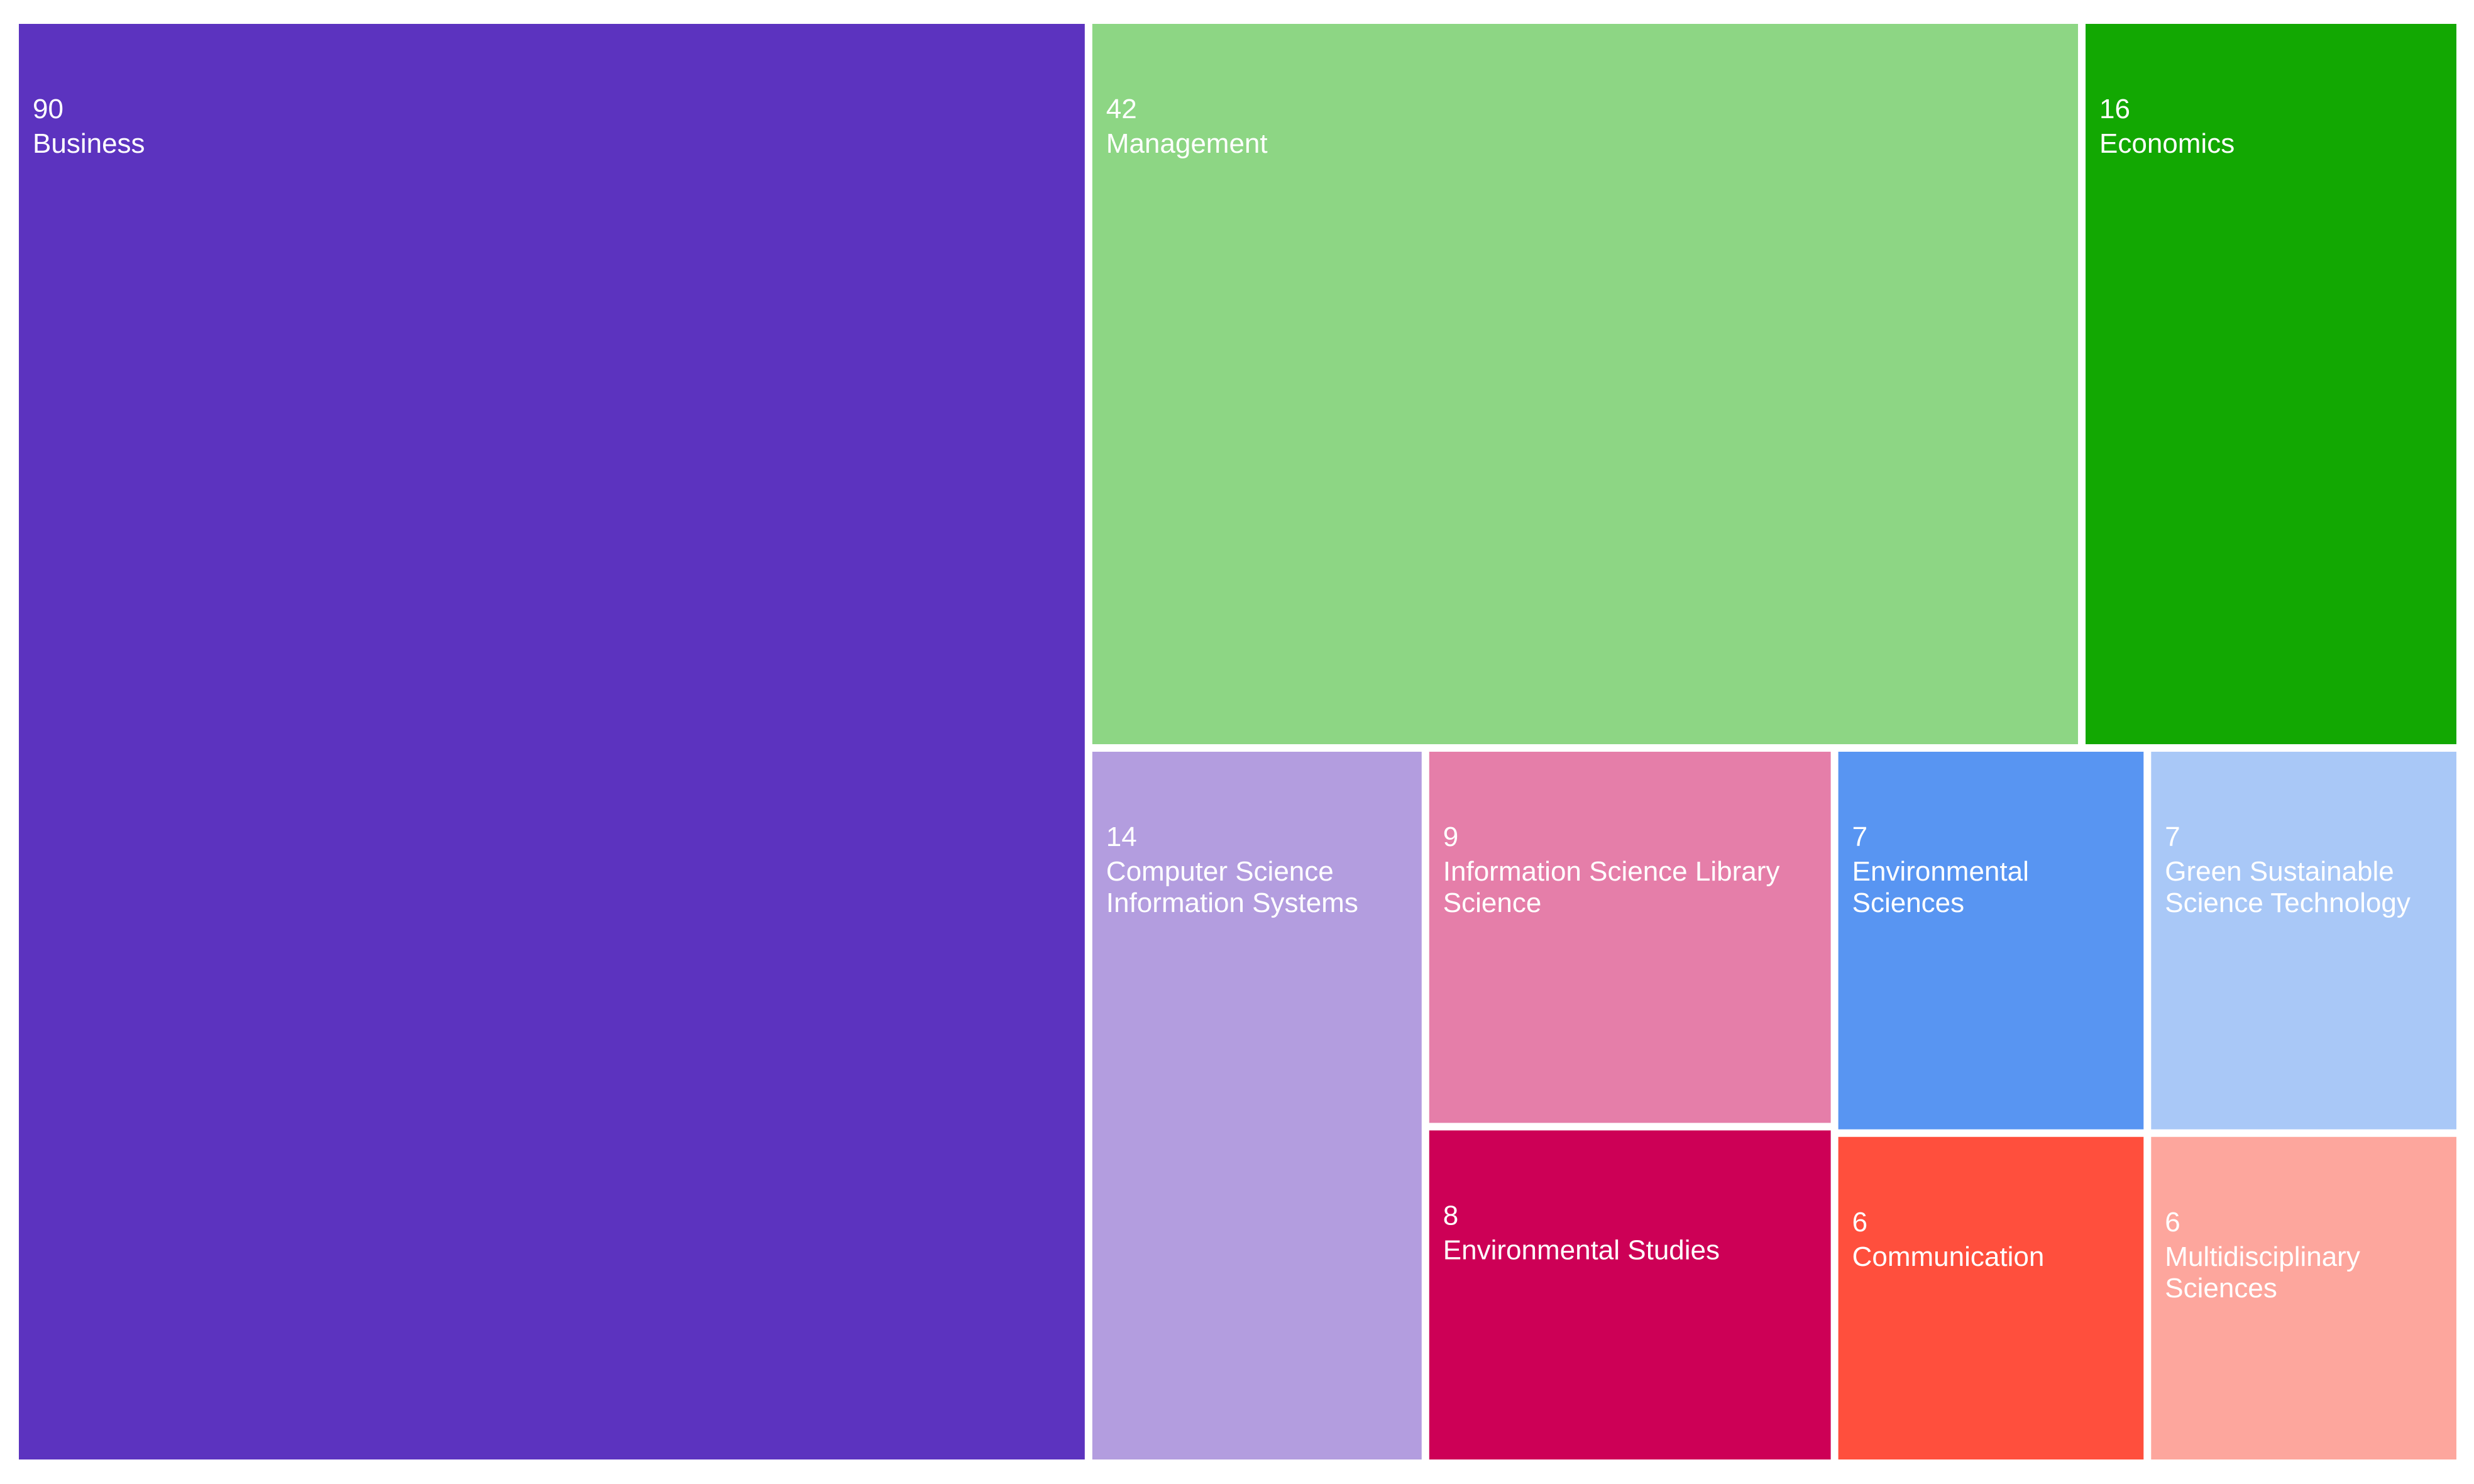 This screenshot has width=2474, height=1484. Describe the element at coordinates (1611, 887) in the screenshot. I see `tile-label: Information Science Library Science` at that location.